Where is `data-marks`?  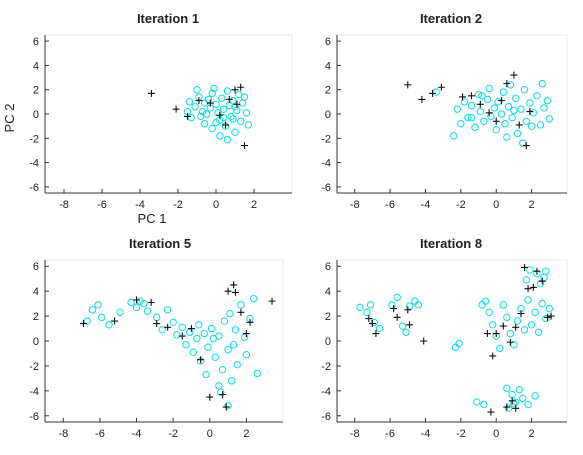 data-marks is located at coordinates (455, 339).